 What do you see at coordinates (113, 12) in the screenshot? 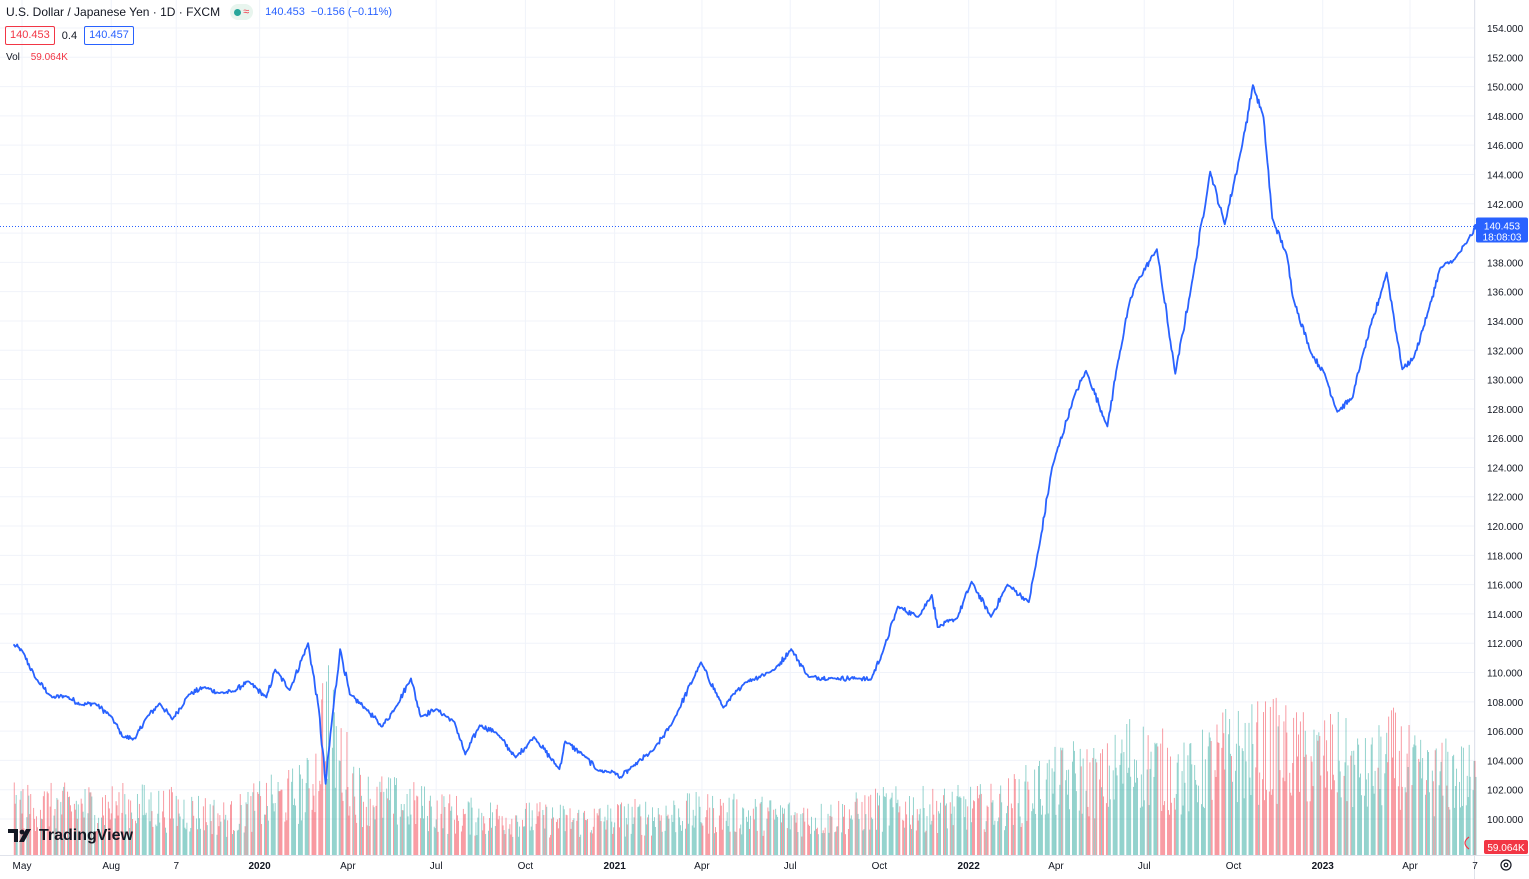
I see `symbol-title: U.S. Dollar / Japanese Yen · 1D · FXCM` at bounding box center [113, 12].